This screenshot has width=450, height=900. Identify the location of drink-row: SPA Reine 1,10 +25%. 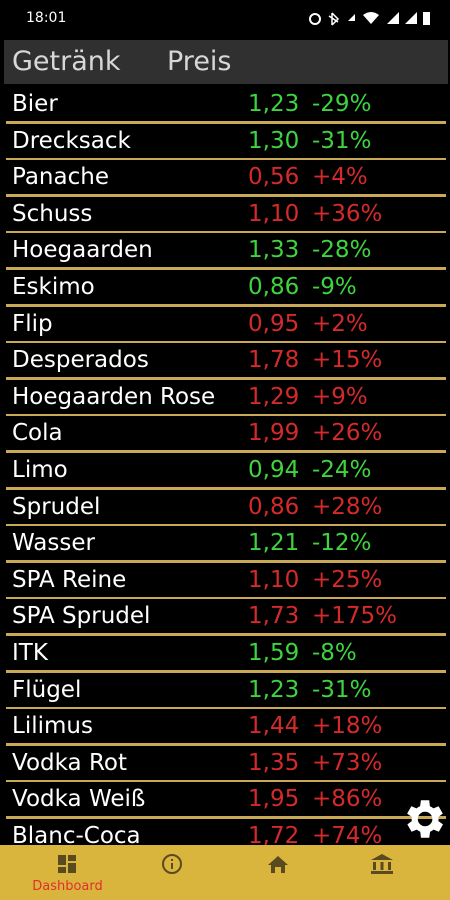
(225, 582).